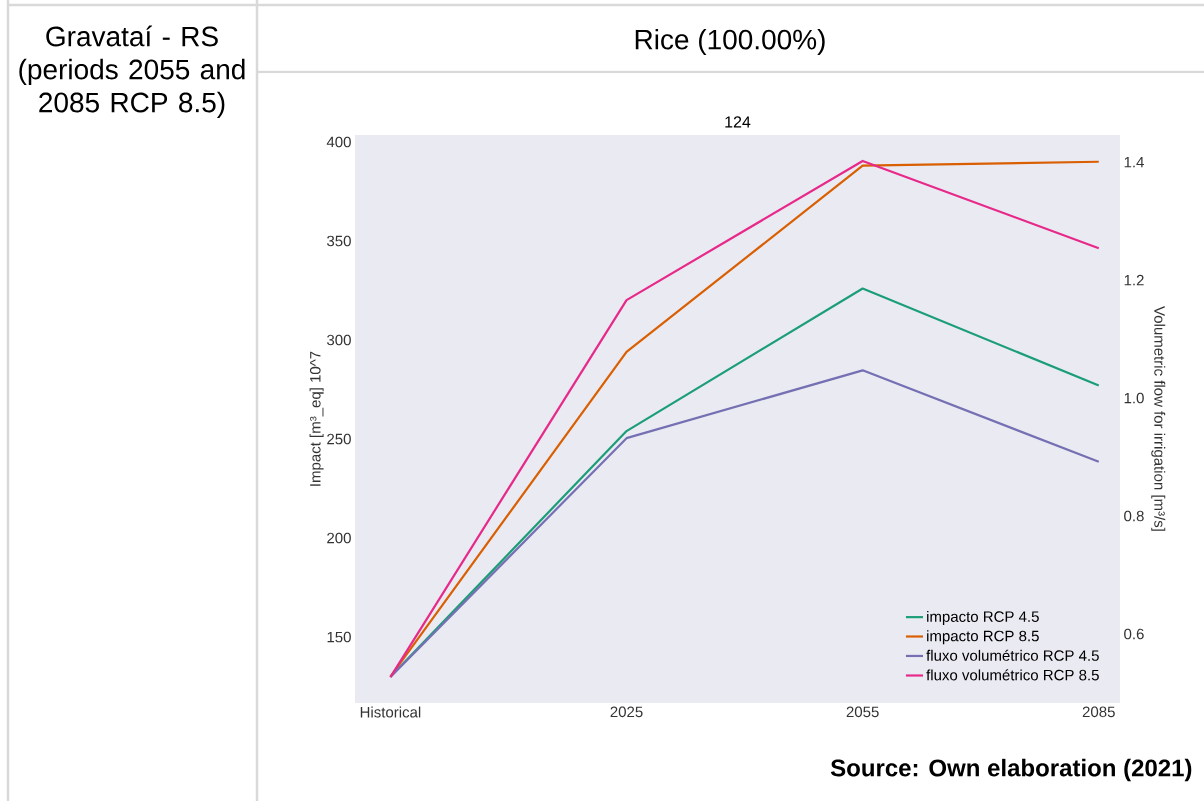 The width and height of the screenshot is (1204, 801). What do you see at coordinates (1098, 712) in the screenshot?
I see `x-tick-label: 2085` at bounding box center [1098, 712].